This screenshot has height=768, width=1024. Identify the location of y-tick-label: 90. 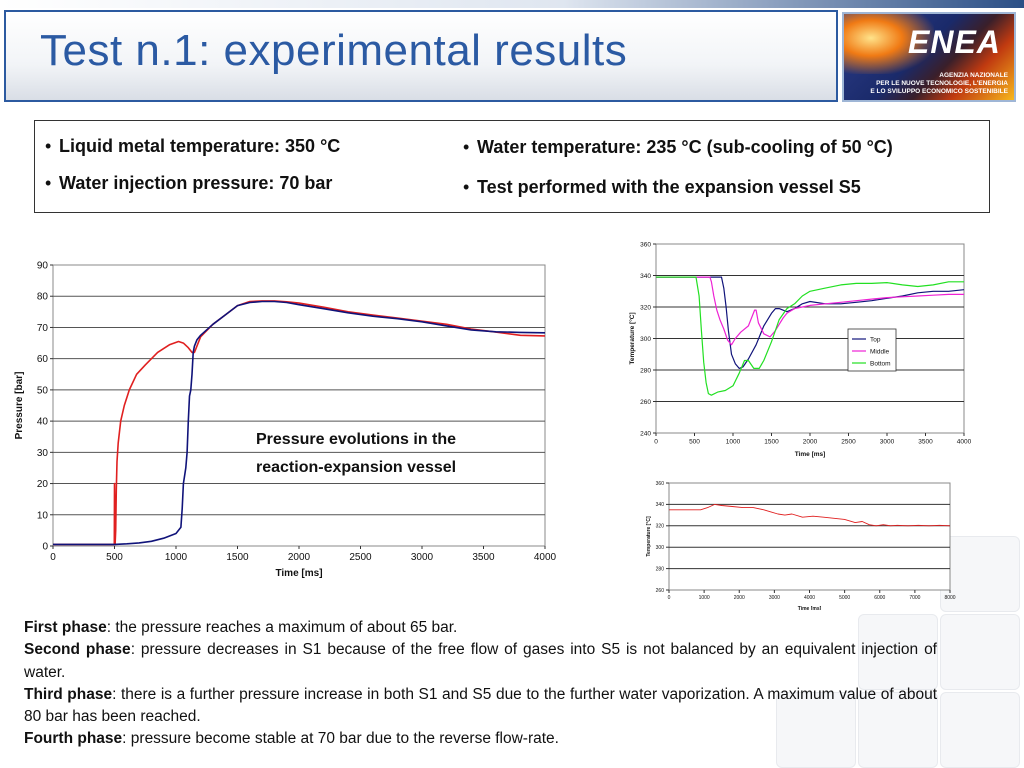
(43, 266).